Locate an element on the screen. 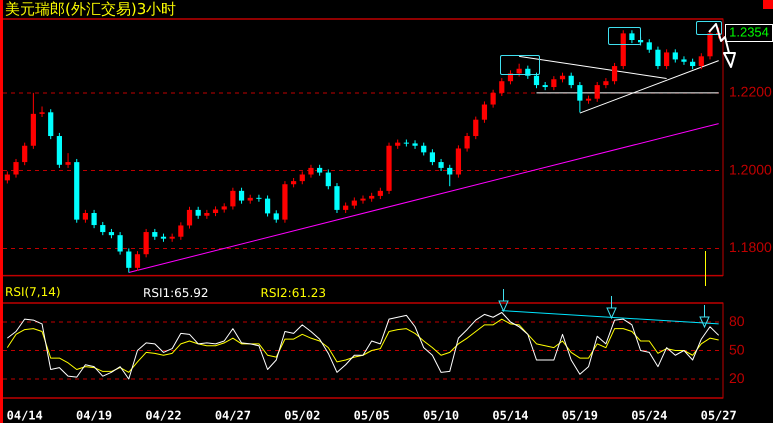 This screenshot has height=423, width=773. y-tick-label: 80 is located at coordinates (737, 320).